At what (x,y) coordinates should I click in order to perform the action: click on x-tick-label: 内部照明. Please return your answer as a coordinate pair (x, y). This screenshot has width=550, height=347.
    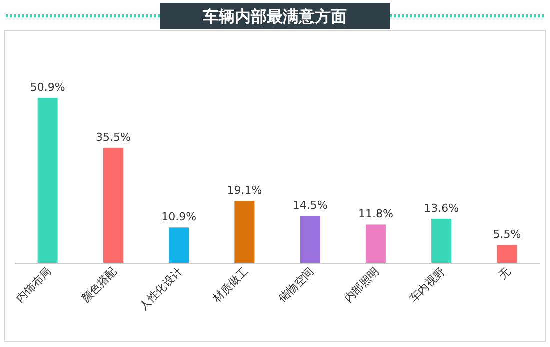
    Looking at the image, I should click on (362, 285).